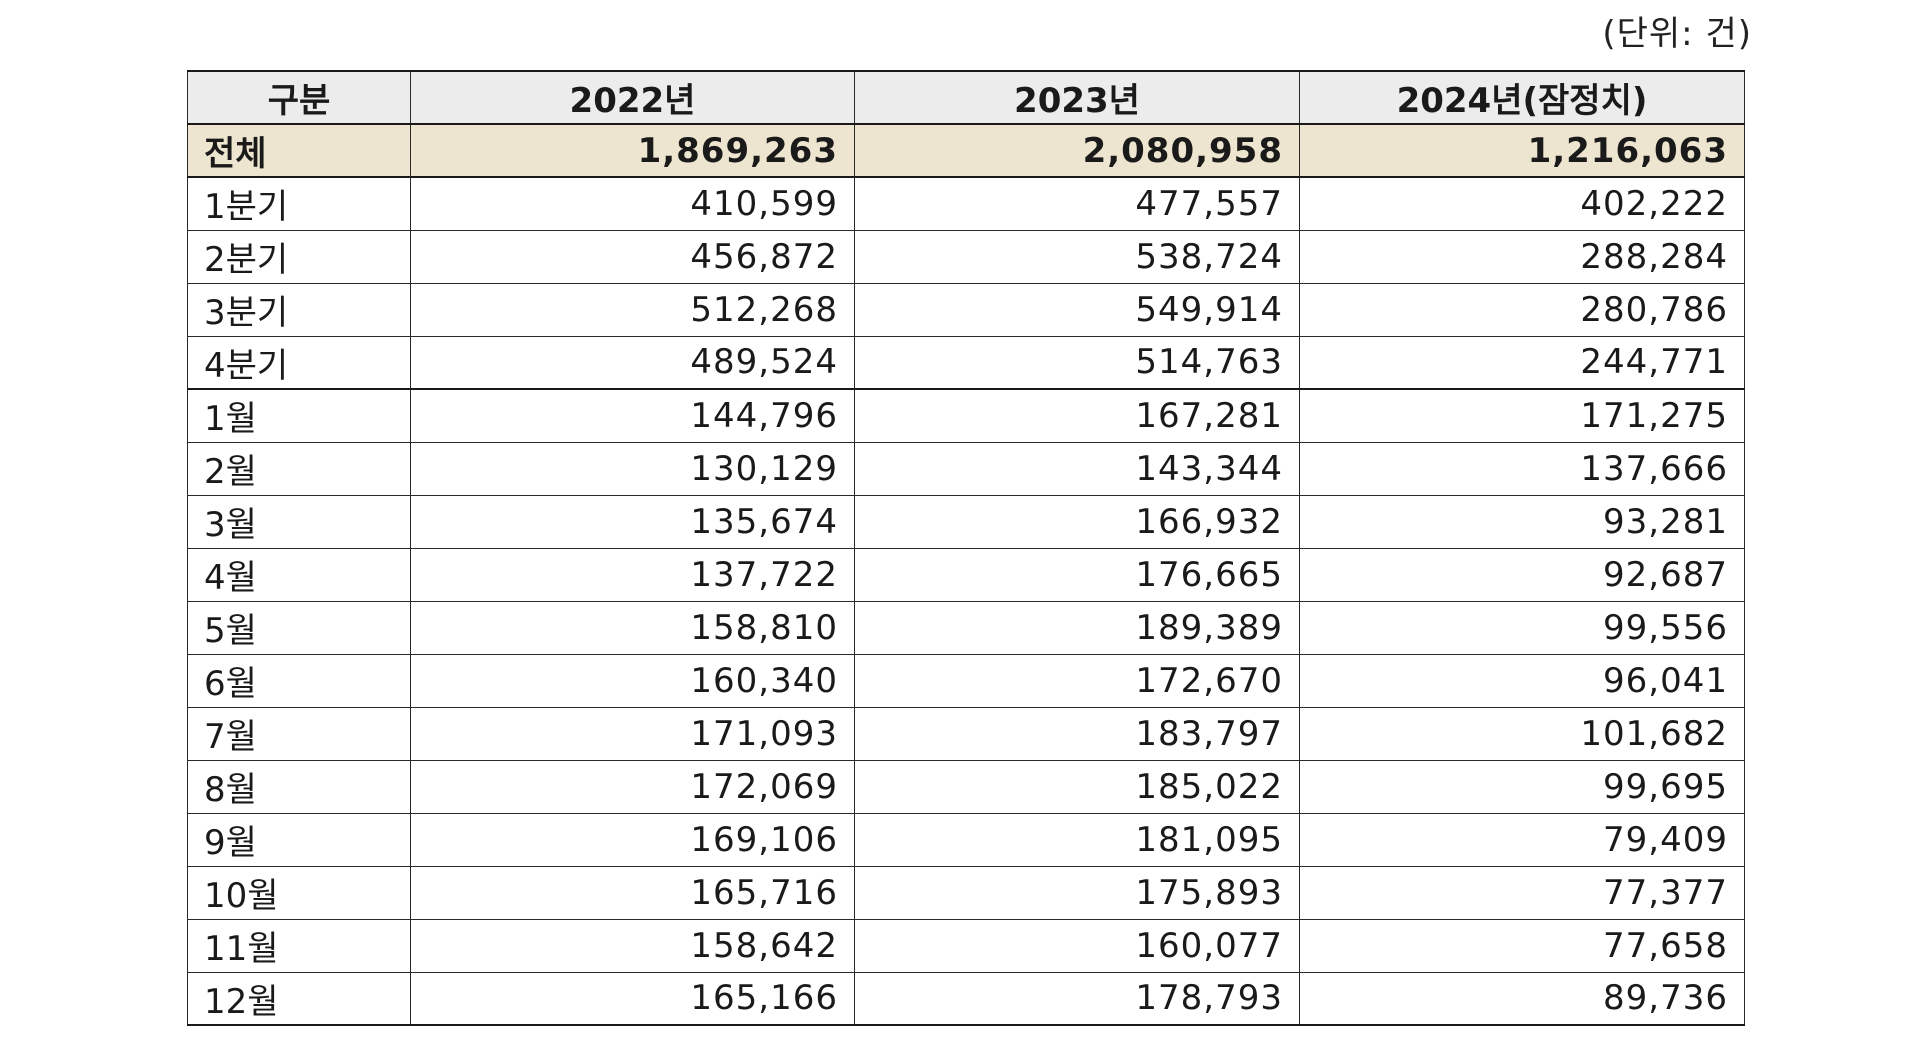  Describe the element at coordinates (299, 256) in the screenshot. I see `row-label: 2분기` at that location.